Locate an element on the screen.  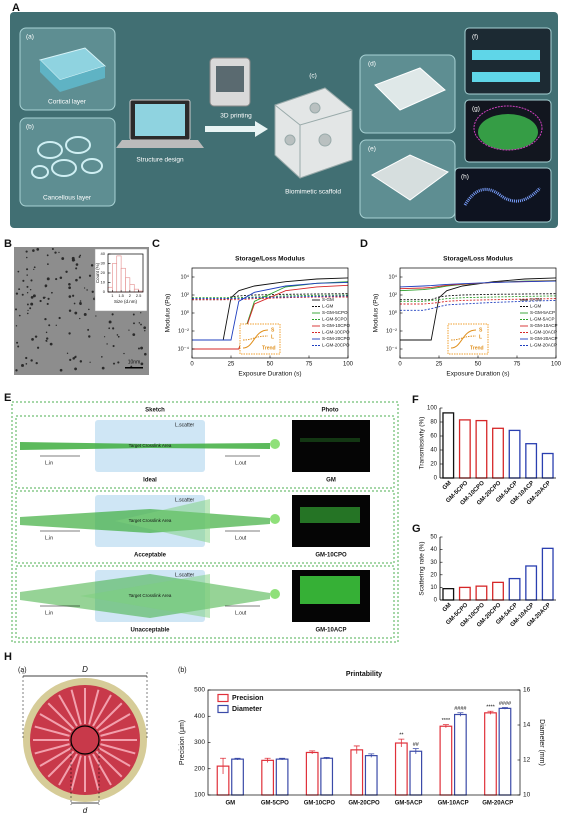
significance: ## is located at coordinates (416, 745).